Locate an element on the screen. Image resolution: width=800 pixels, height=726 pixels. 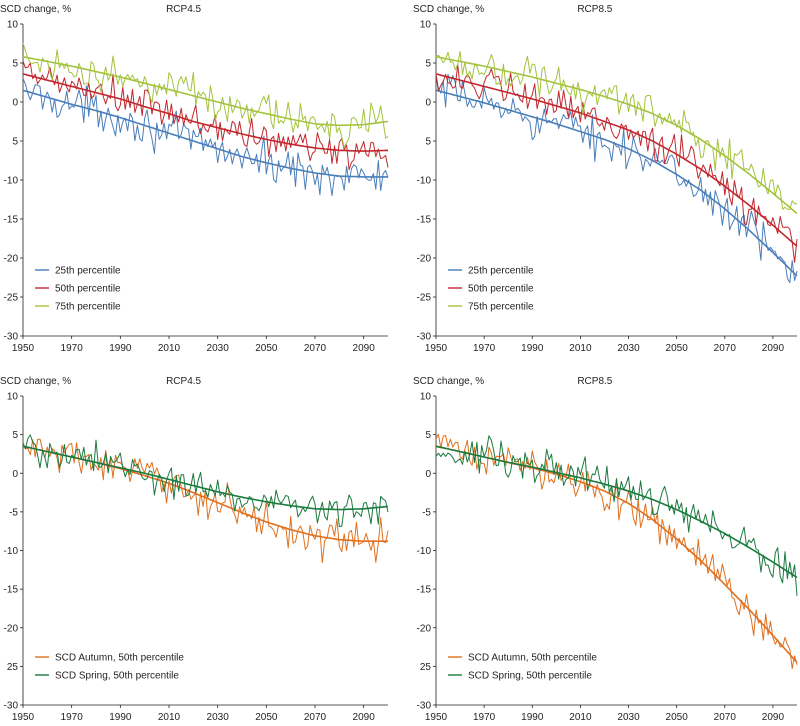
legend-label: 25th percentile is located at coordinates (501, 271).